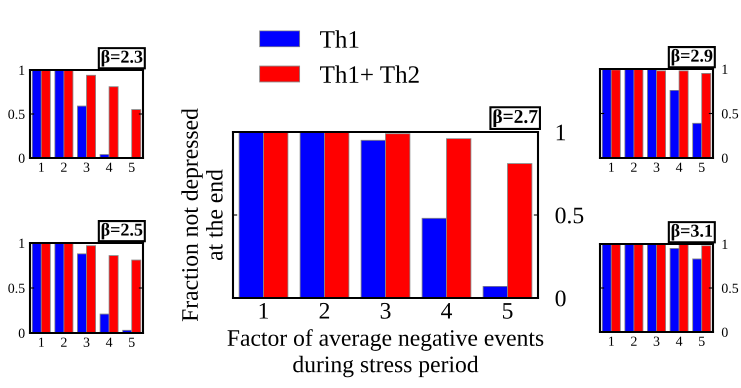 The image size is (741, 388). Describe the element at coordinates (369, 74) in the screenshot. I see `legend-label: Th1+ Th2` at that location.